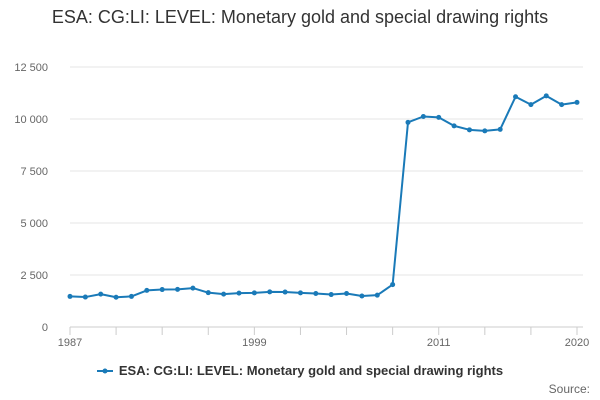  What do you see at coordinates (323, 343) in the screenshot?
I see `x-axis-labels: 1987 1999 2011 2020` at bounding box center [323, 343].